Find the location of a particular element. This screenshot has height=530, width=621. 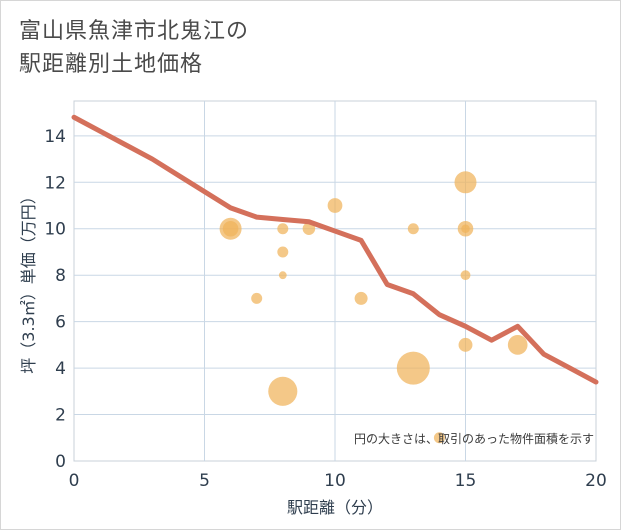

x-tick-labels: 0 5 10 15 20 is located at coordinates (338, 481).